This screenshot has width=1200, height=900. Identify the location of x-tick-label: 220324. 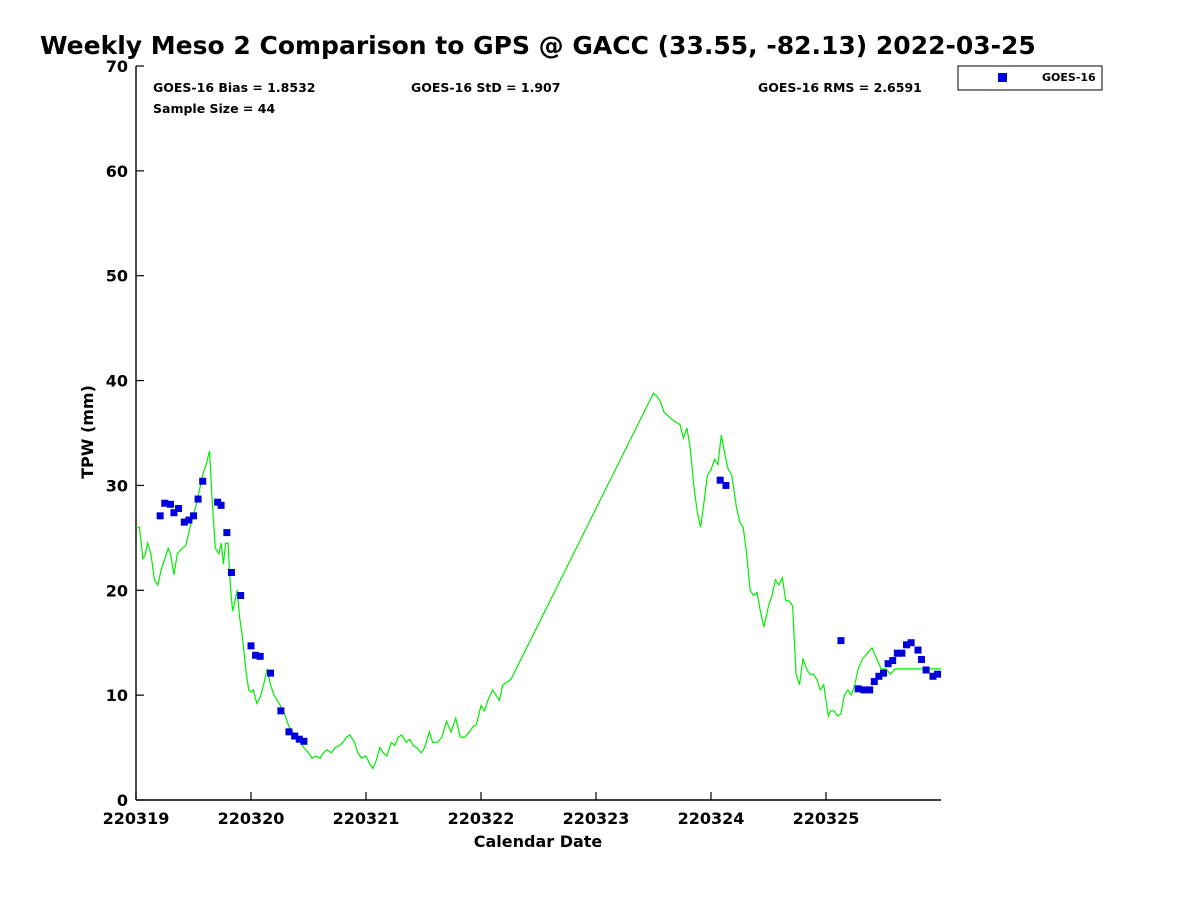
(711, 818).